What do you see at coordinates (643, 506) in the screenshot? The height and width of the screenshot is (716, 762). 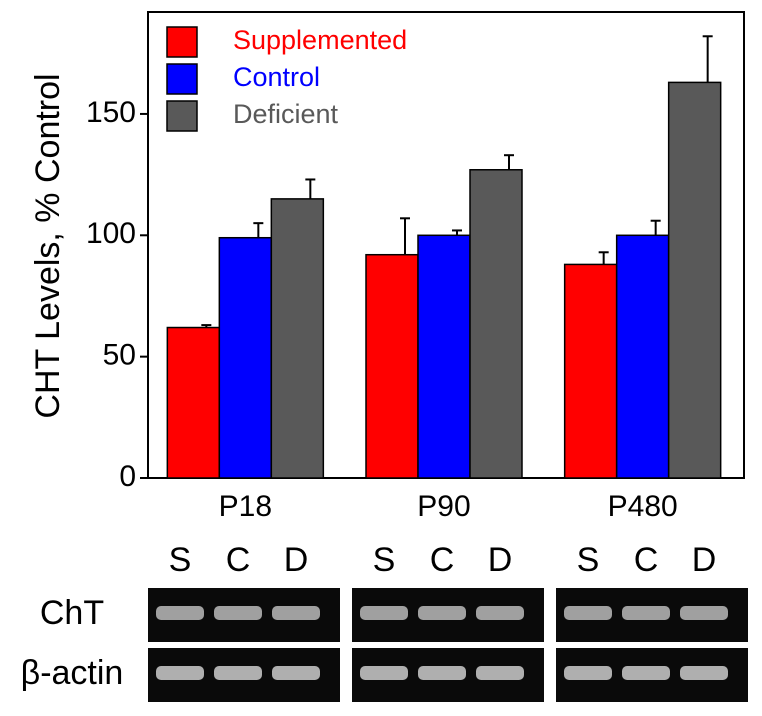 I see `x-tick-label: P480` at bounding box center [643, 506].